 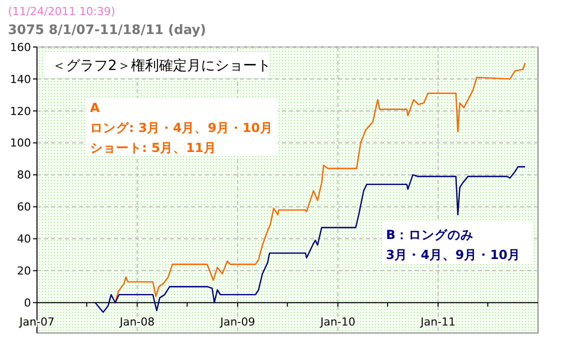 What do you see at coordinates (237, 322) in the screenshot?
I see `x-tick-label: Jan-09` at bounding box center [237, 322].